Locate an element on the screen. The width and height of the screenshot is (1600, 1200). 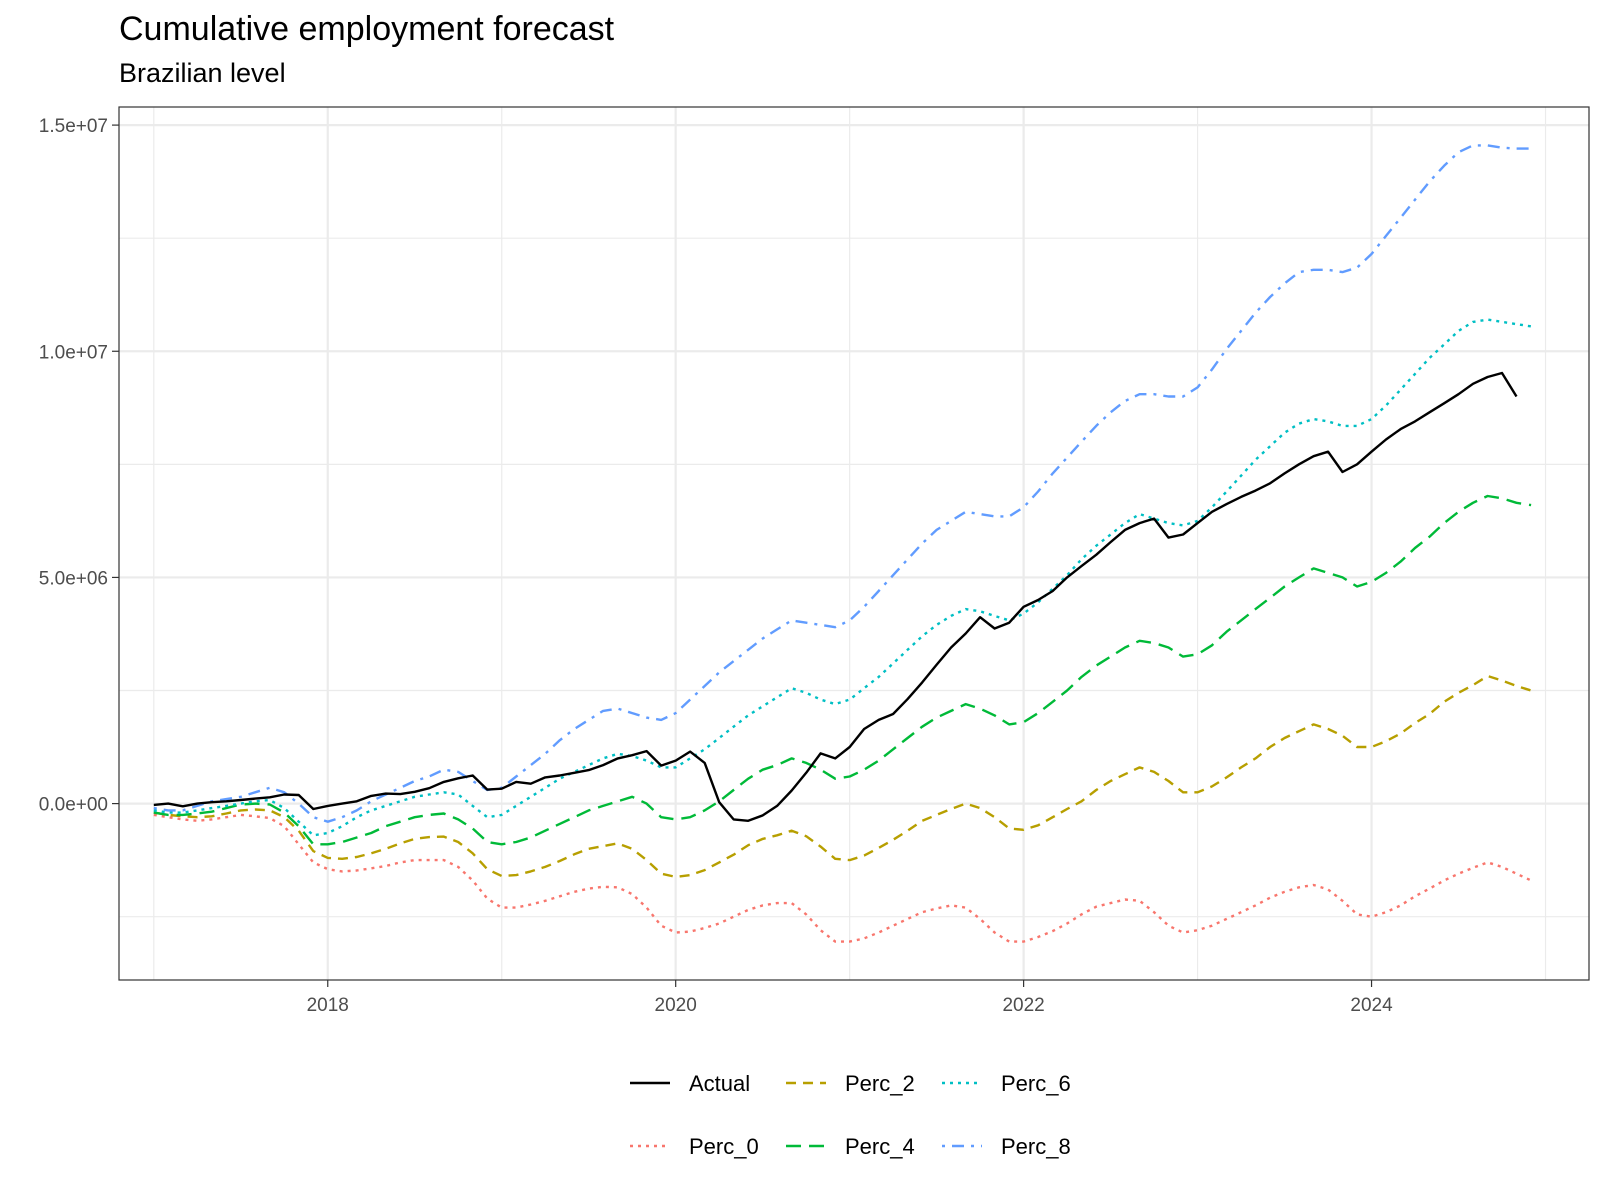
legend-item-perc-4: Perc_4 is located at coordinates (850, 1146).